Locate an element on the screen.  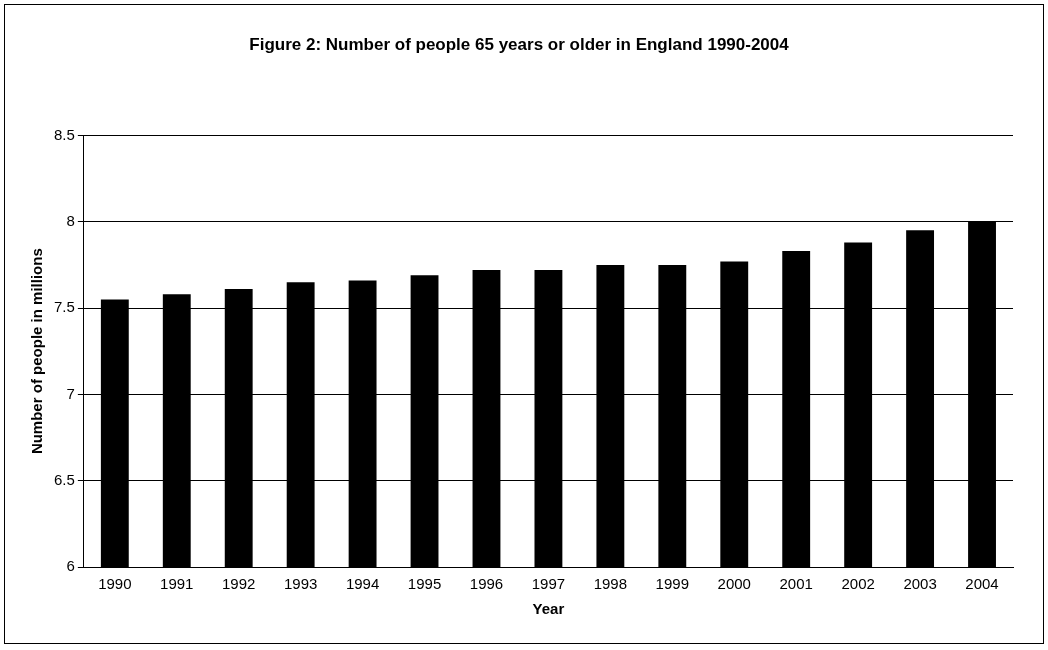
x-tick-label: 1998 is located at coordinates (610, 584).